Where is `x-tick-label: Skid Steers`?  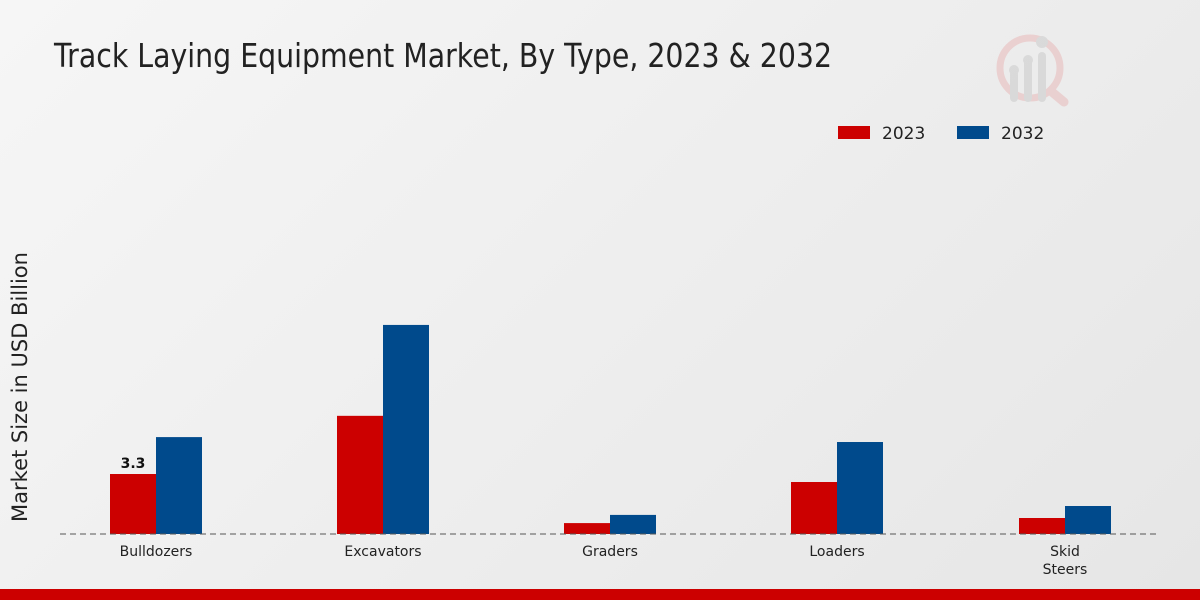 x-tick-label: Skid Steers is located at coordinates (1065, 561).